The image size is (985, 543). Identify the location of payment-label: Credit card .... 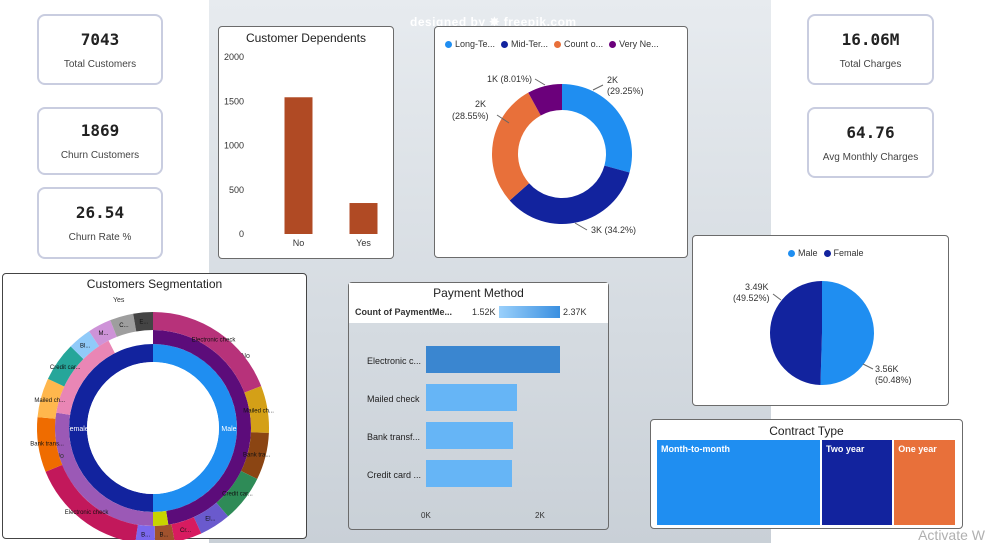
(394, 475).